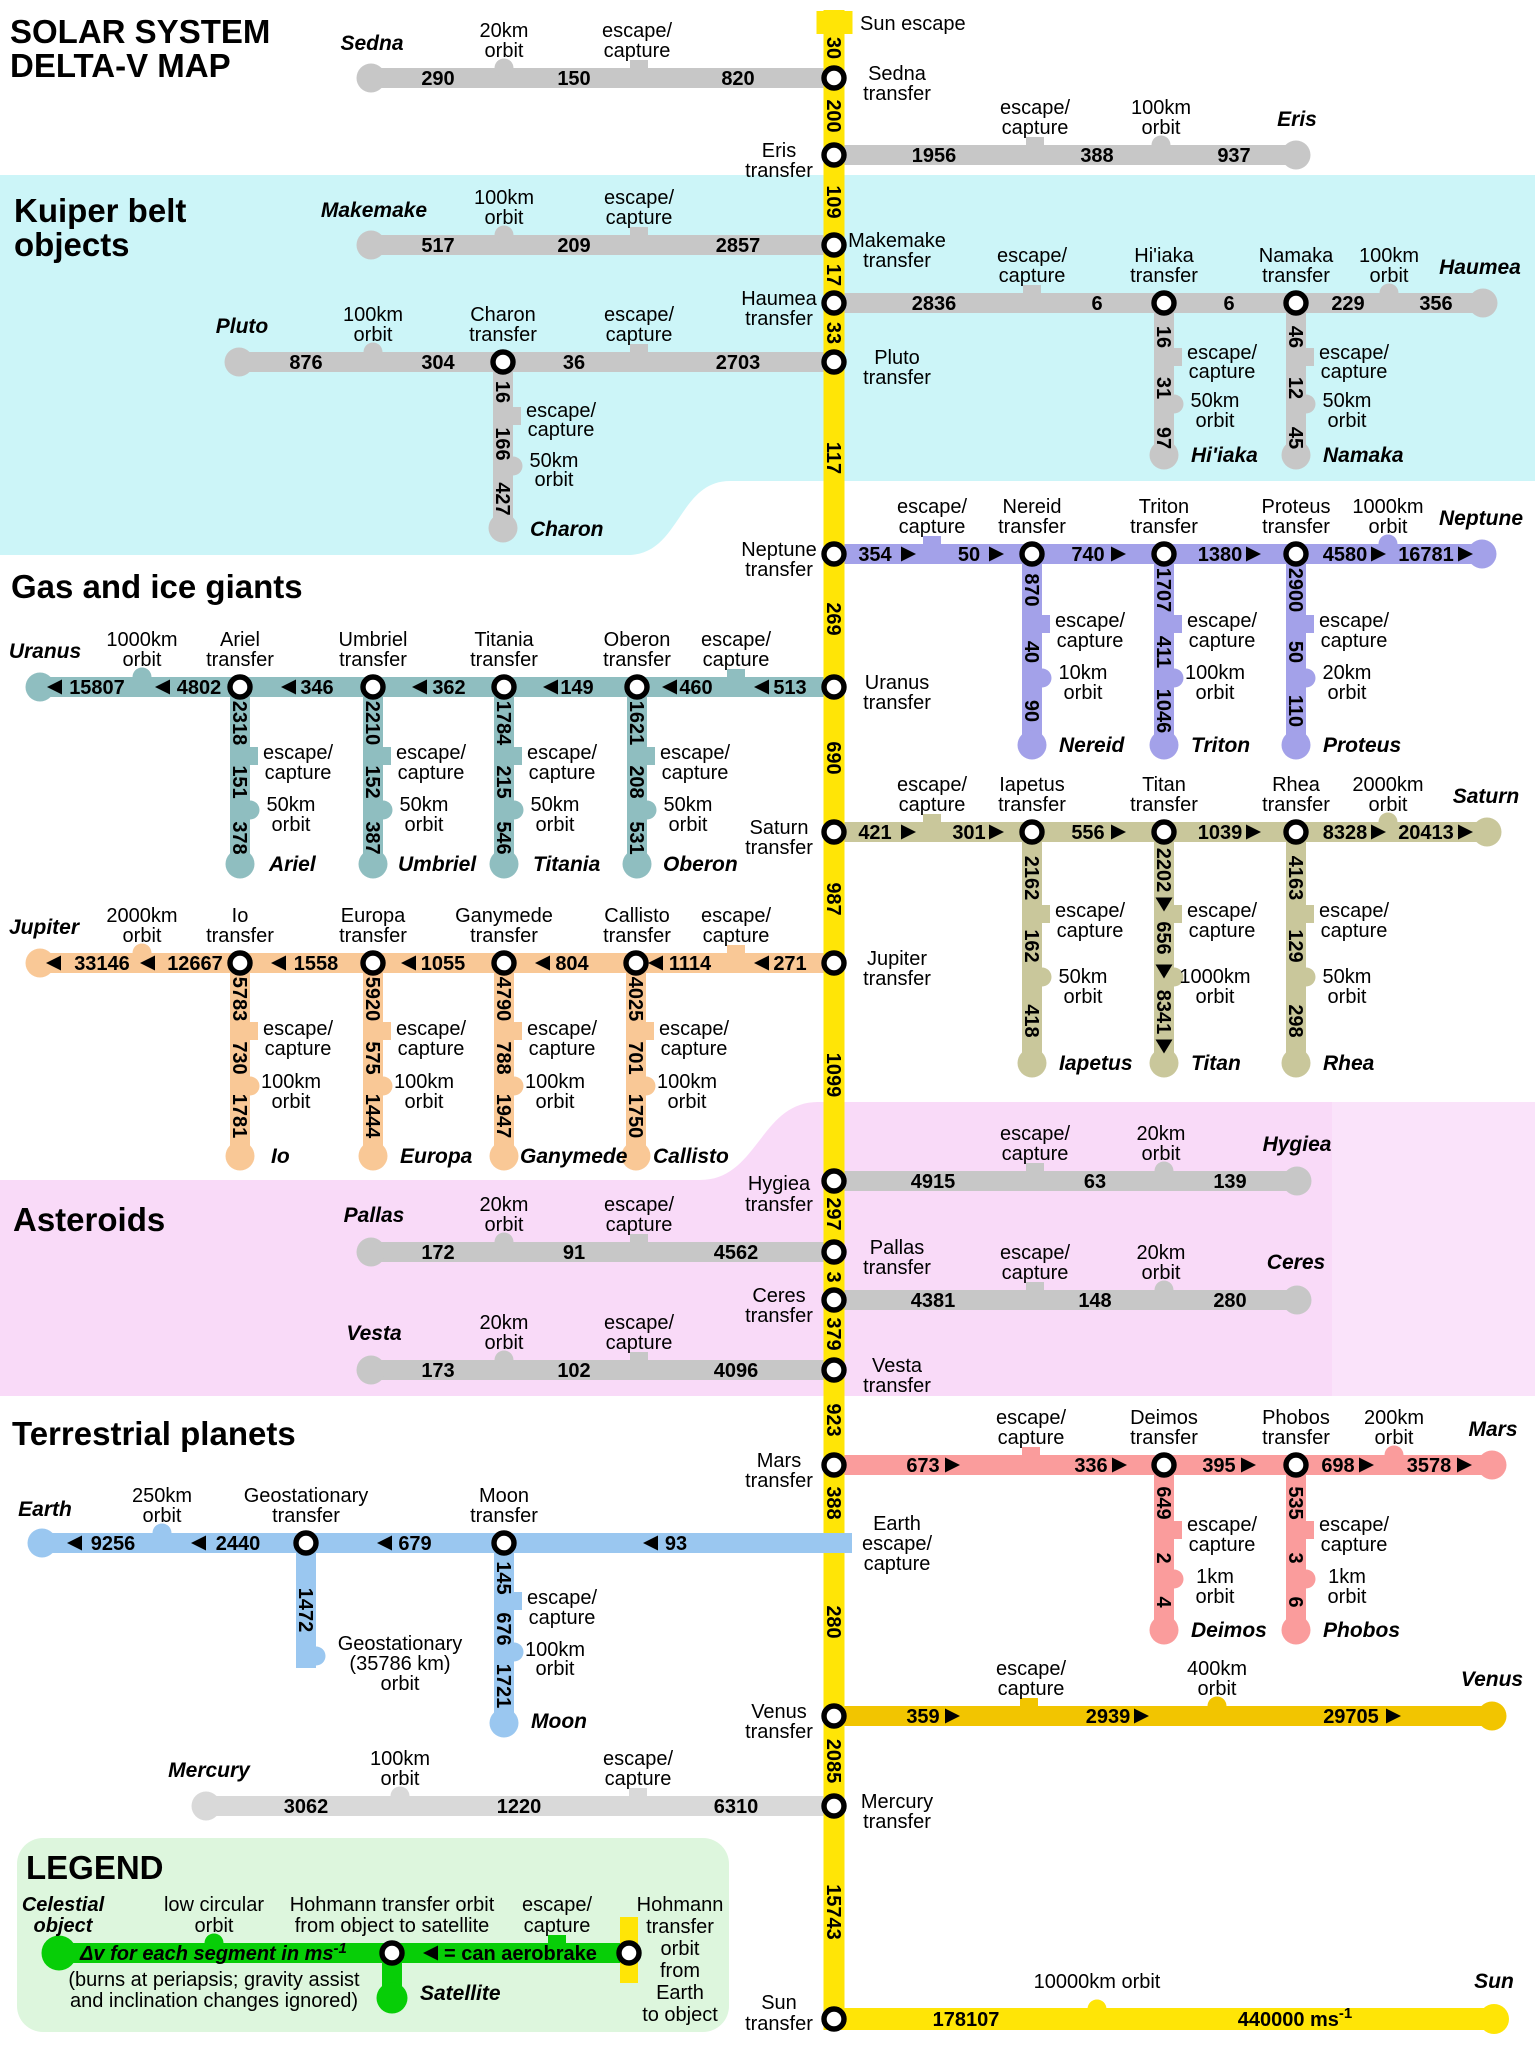 Image resolution: width=1535 pixels, height=2047 pixels. What do you see at coordinates (1220, 833) in the screenshot?
I see `svg-text: 1039` at bounding box center [1220, 833].